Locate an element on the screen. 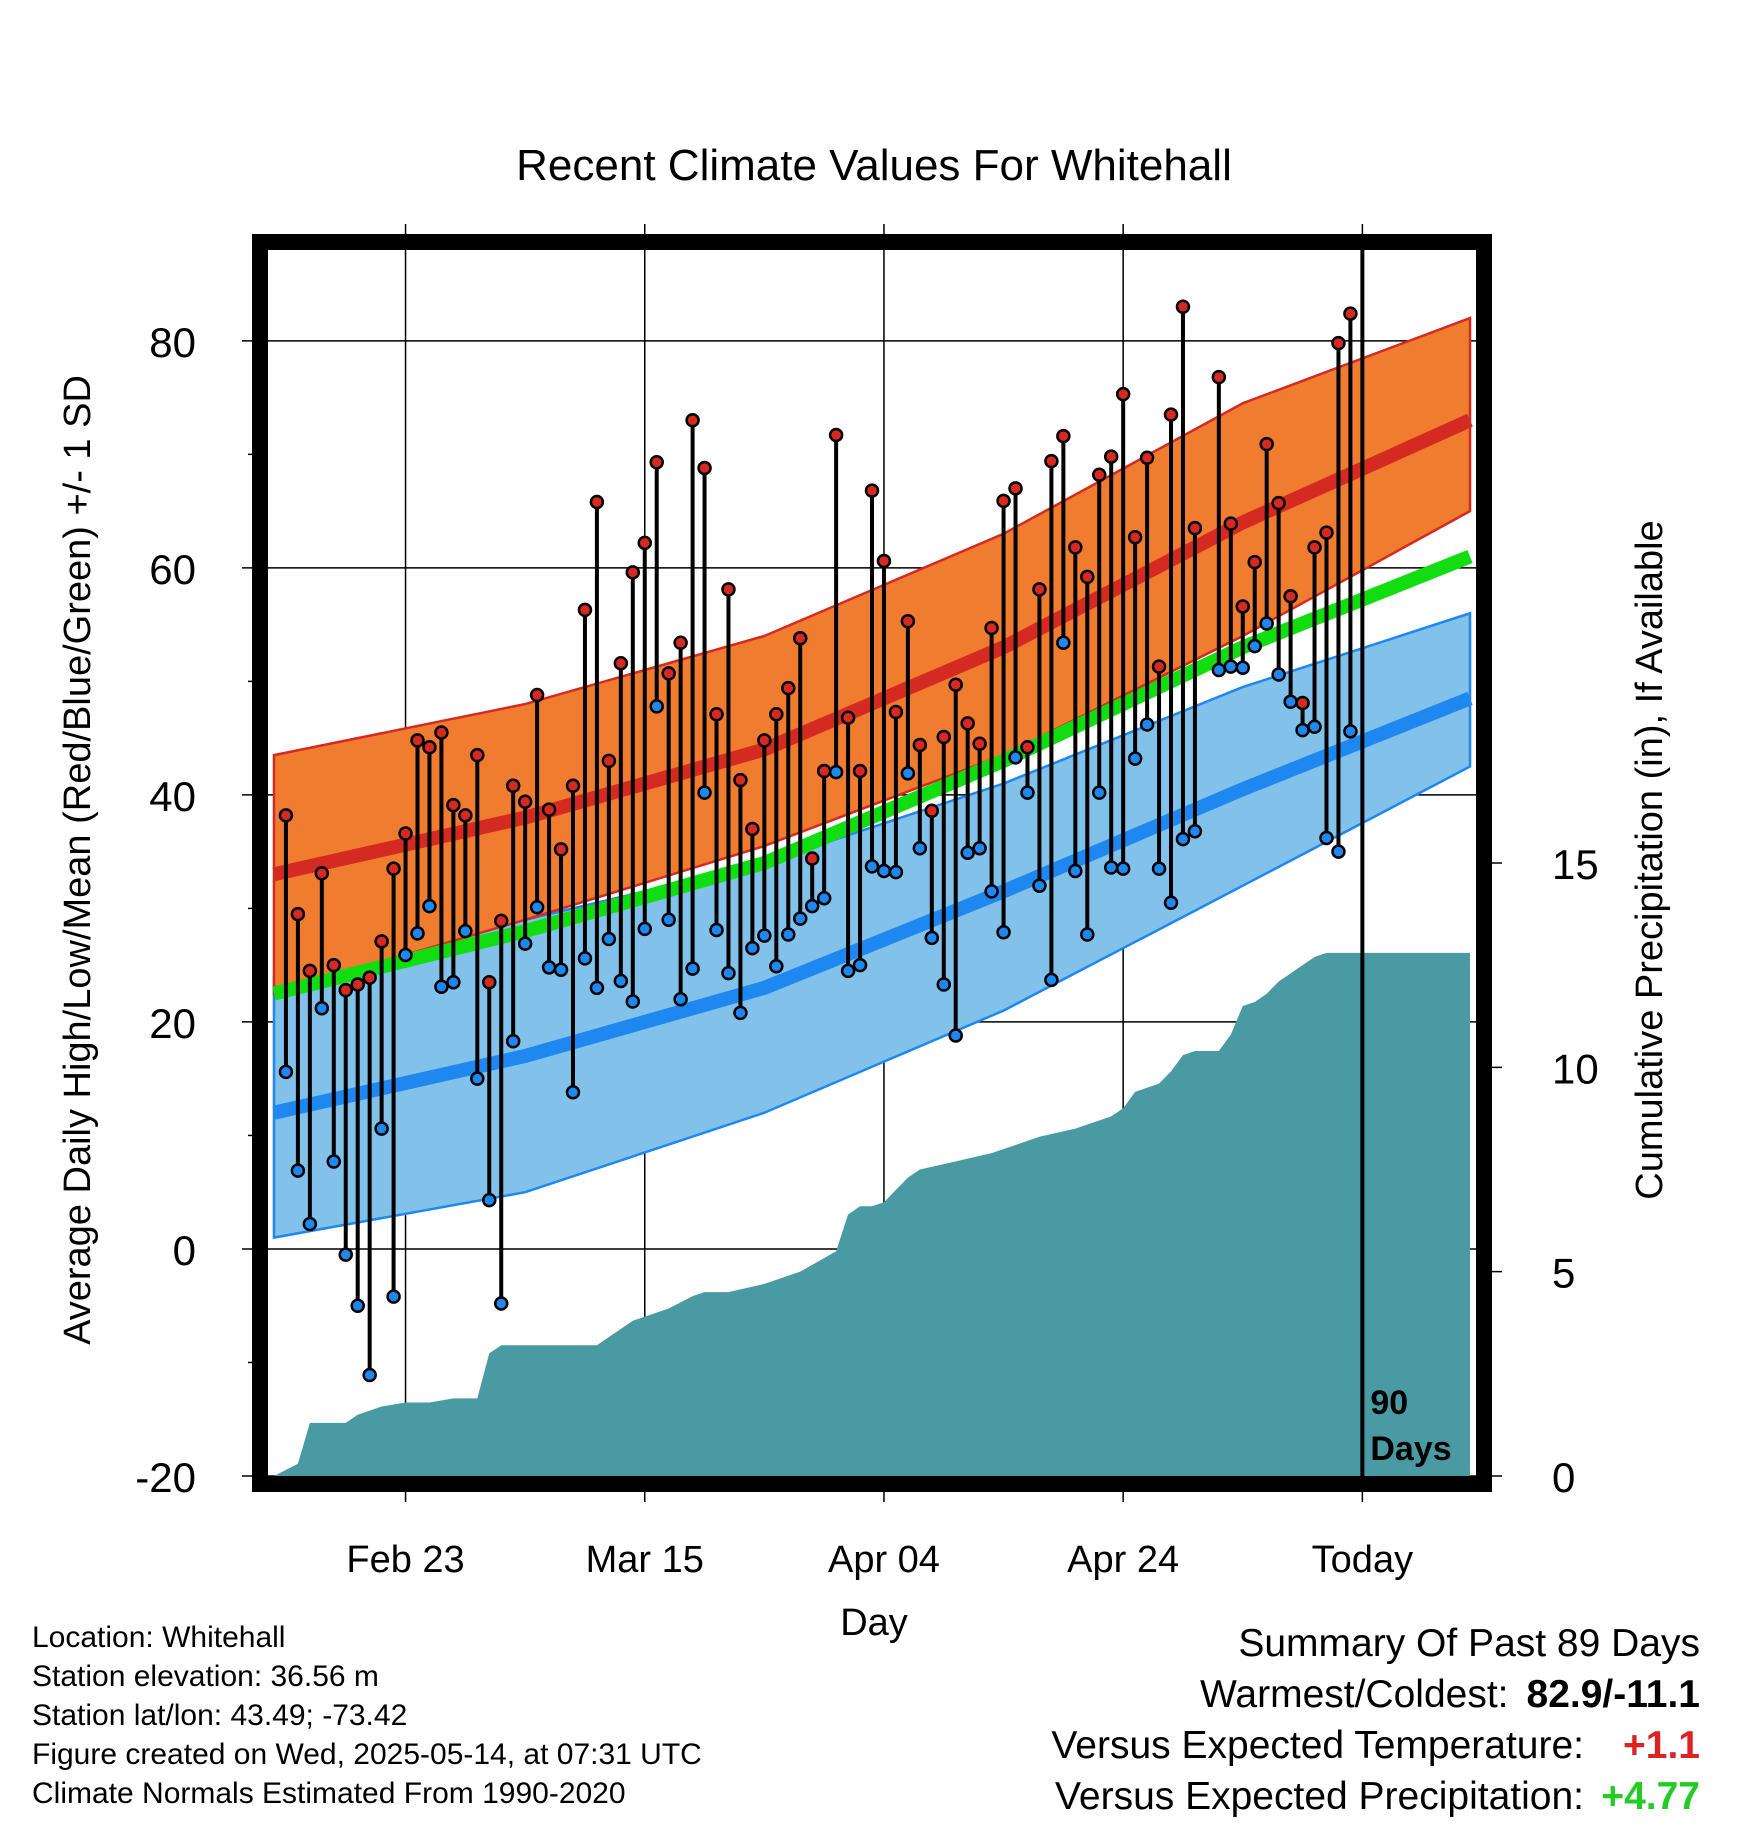  precip-anomaly-row: Versus Expected Precipitation: +4.77 is located at coordinates (1250, 1796).